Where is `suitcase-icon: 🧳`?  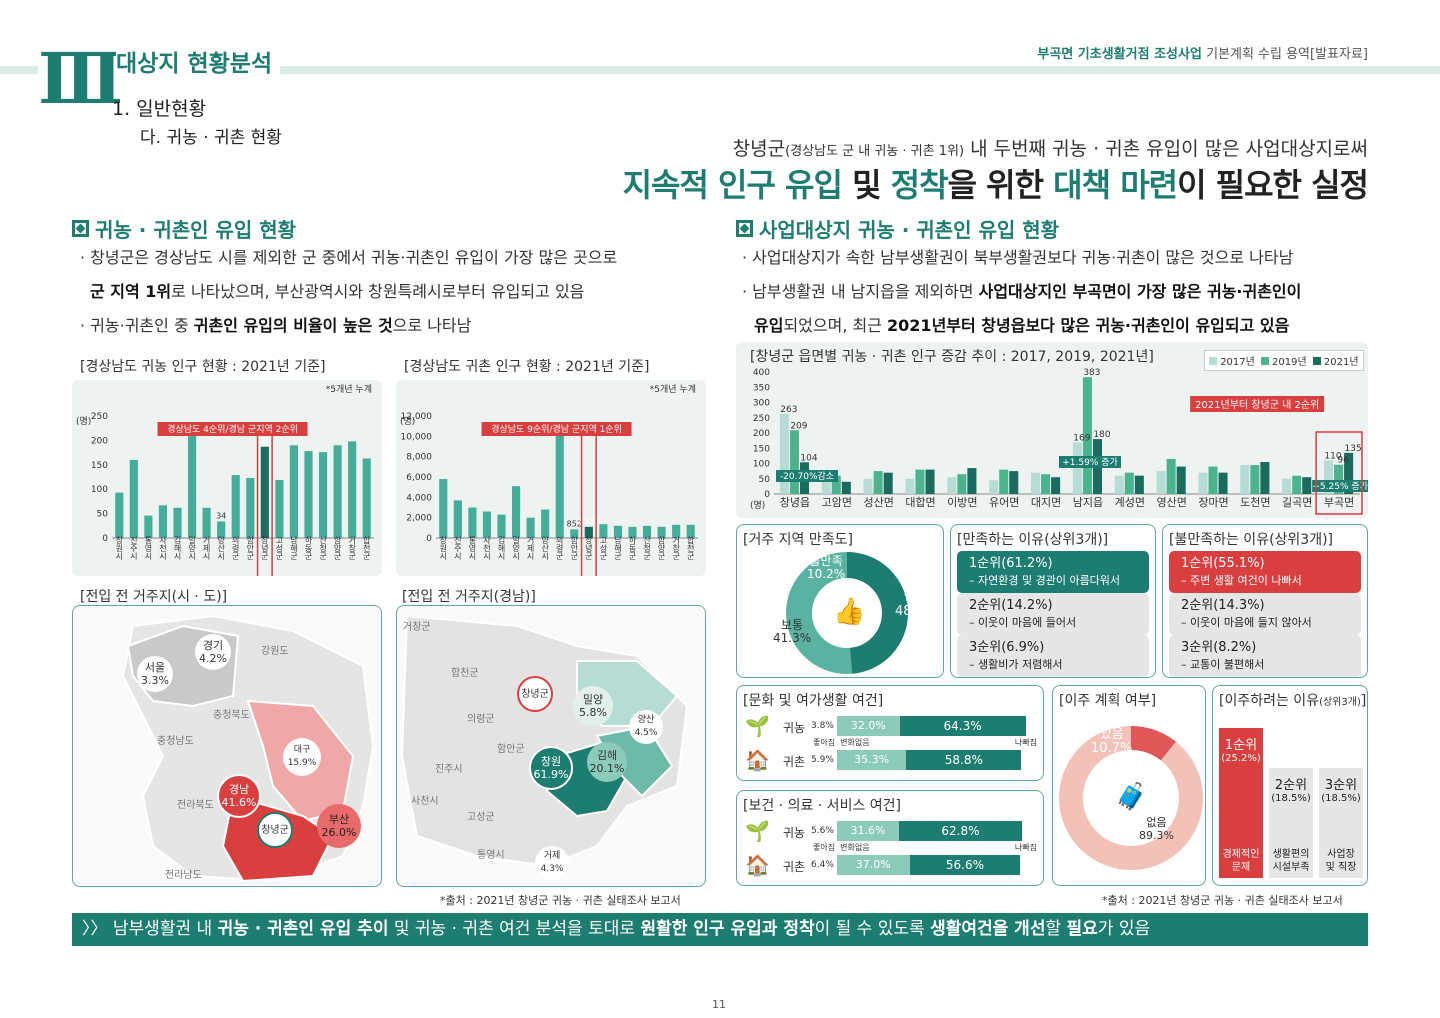 suitcase-icon: 🧳 is located at coordinates (1131, 797).